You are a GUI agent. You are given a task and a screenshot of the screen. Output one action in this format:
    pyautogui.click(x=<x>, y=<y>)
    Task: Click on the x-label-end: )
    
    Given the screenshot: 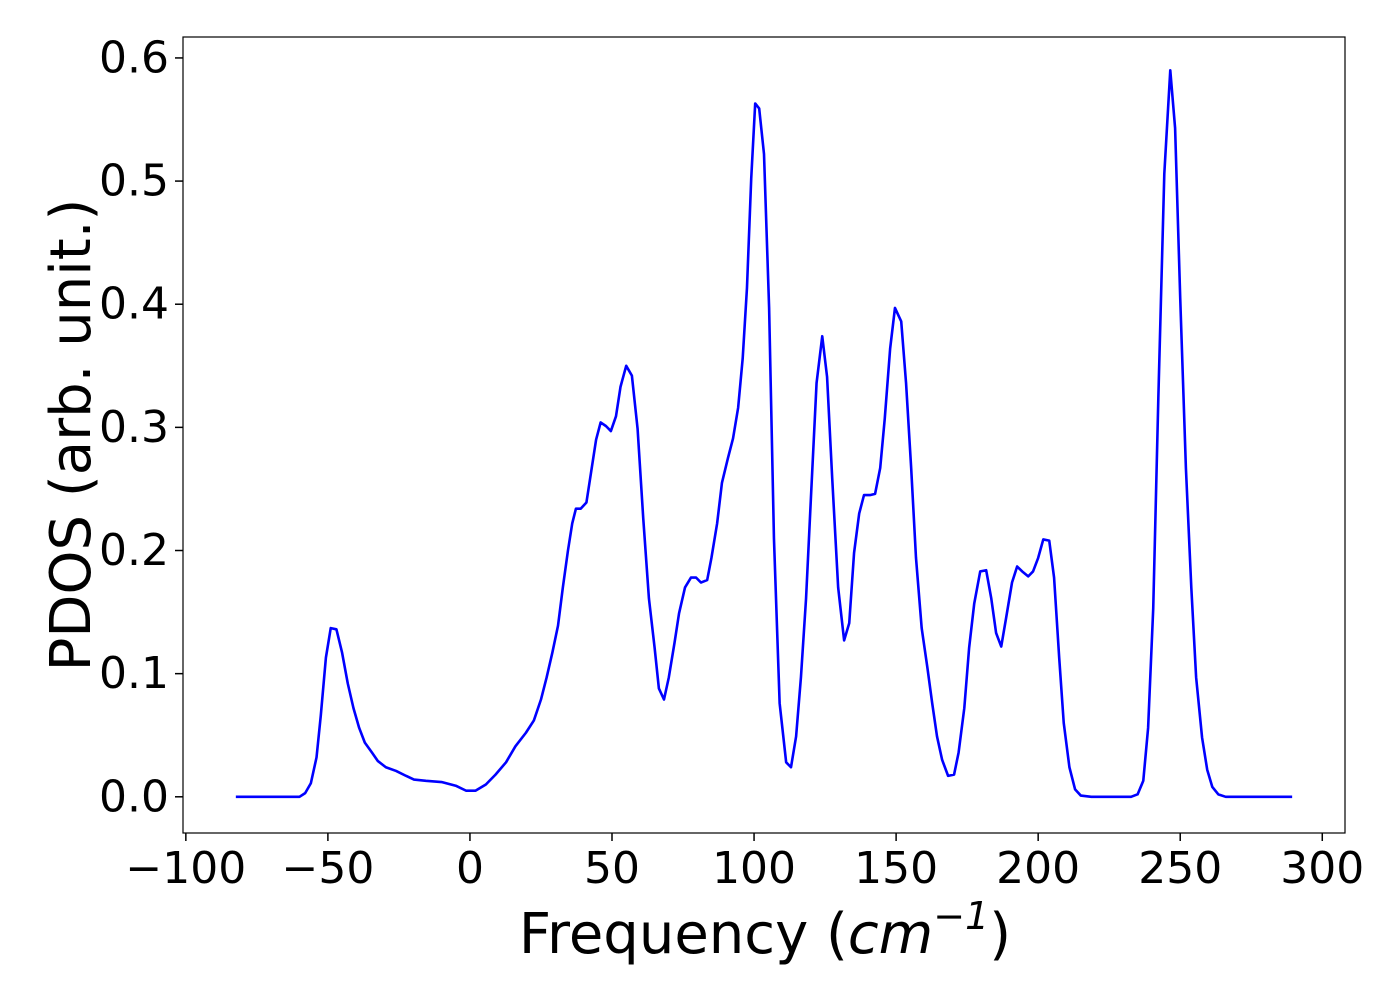 What is the action you would take?
    pyautogui.click(x=1000, y=934)
    